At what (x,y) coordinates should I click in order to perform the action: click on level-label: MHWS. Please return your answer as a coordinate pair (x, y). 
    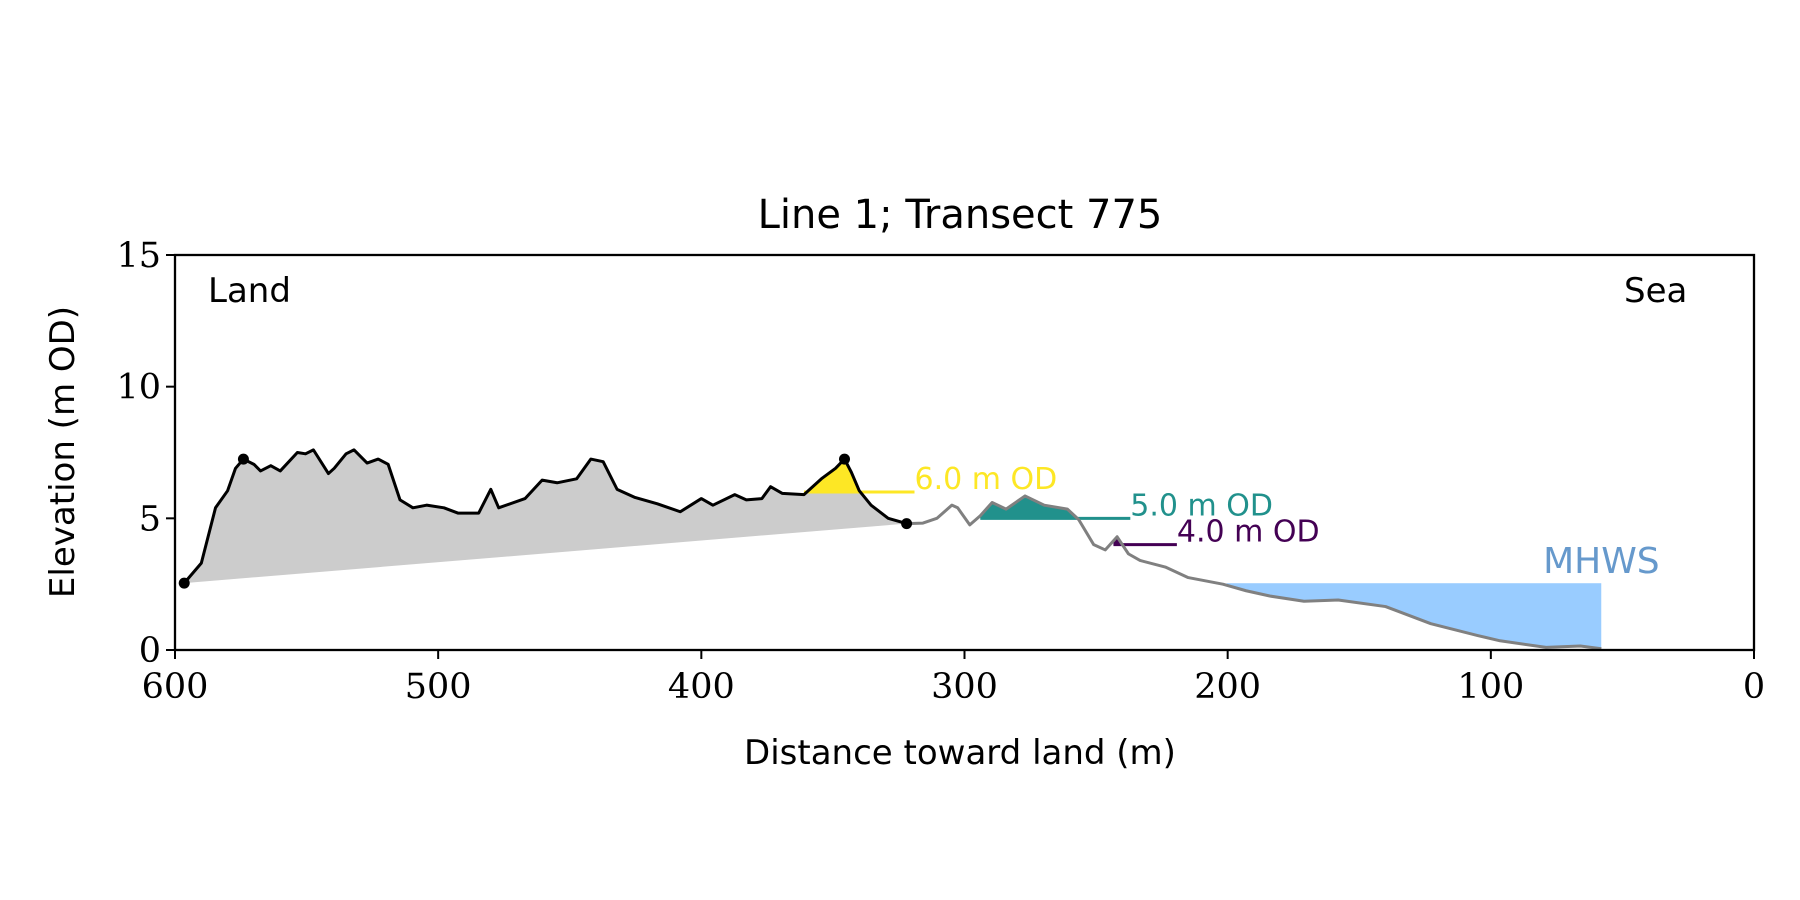
    Looking at the image, I should click on (1601, 561).